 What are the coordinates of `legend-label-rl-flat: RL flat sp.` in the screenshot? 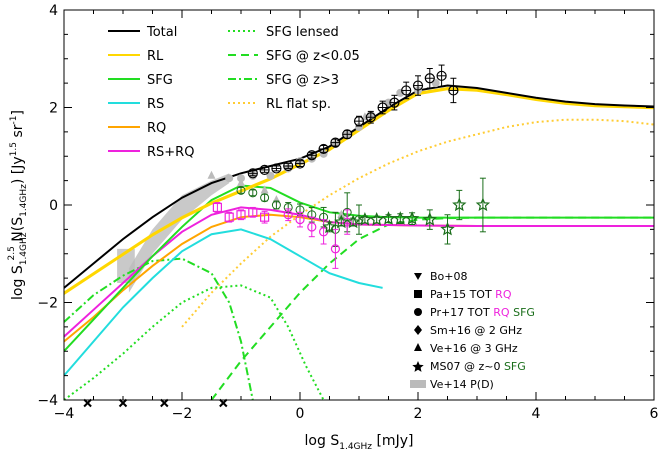 It's located at (298, 104).